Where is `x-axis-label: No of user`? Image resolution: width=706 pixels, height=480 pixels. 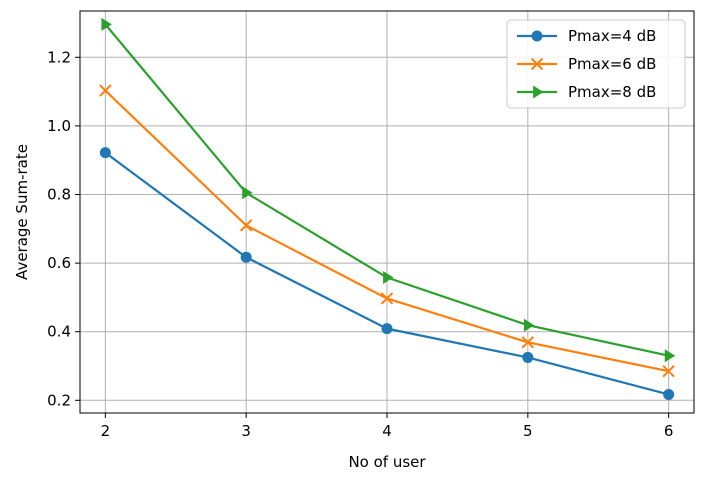
x-axis-label: No of user is located at coordinates (387, 462).